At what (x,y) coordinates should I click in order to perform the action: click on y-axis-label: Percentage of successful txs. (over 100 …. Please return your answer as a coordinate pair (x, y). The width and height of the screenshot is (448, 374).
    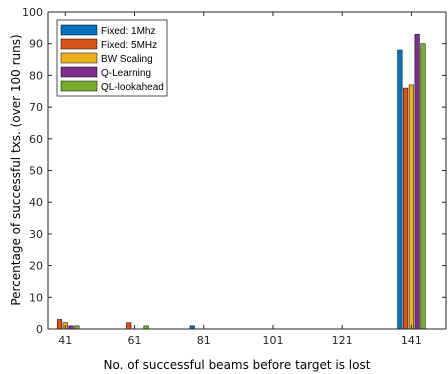
    Looking at the image, I should click on (16, 169).